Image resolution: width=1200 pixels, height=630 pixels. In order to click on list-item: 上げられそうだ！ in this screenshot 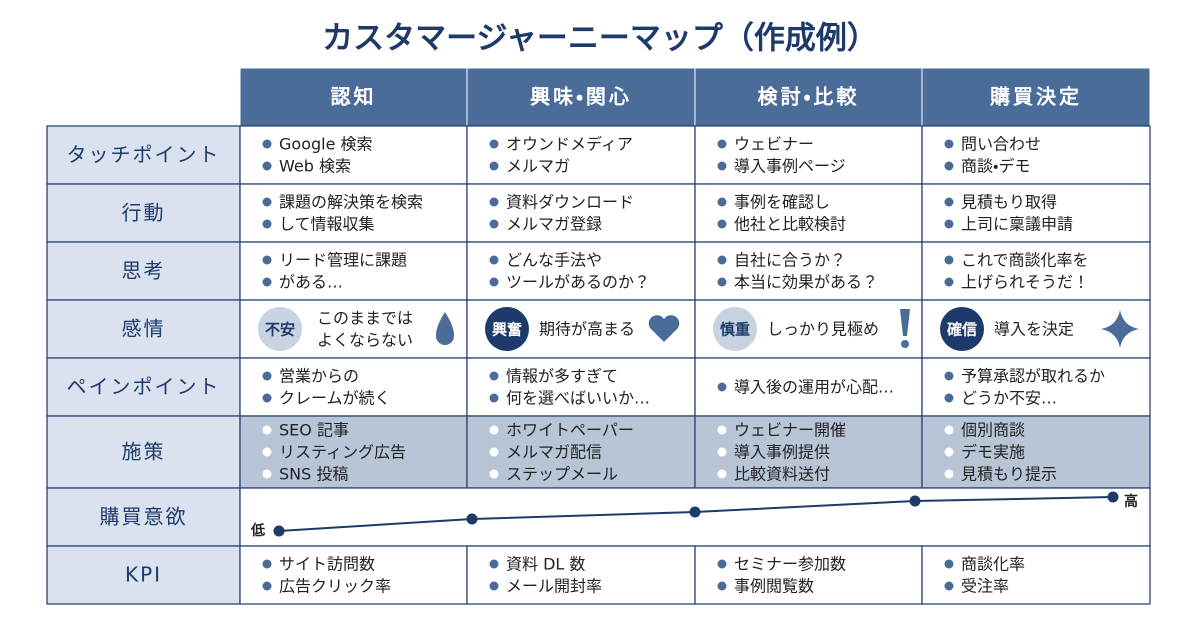, I will do `click(1025, 282)`.